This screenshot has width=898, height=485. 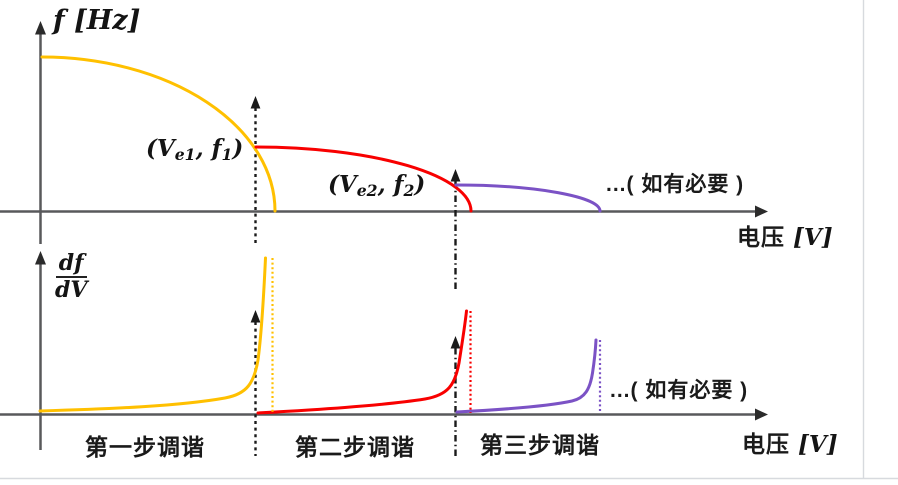 I want to click on top-x-axis-arrow-icon, so click(x=761, y=211).